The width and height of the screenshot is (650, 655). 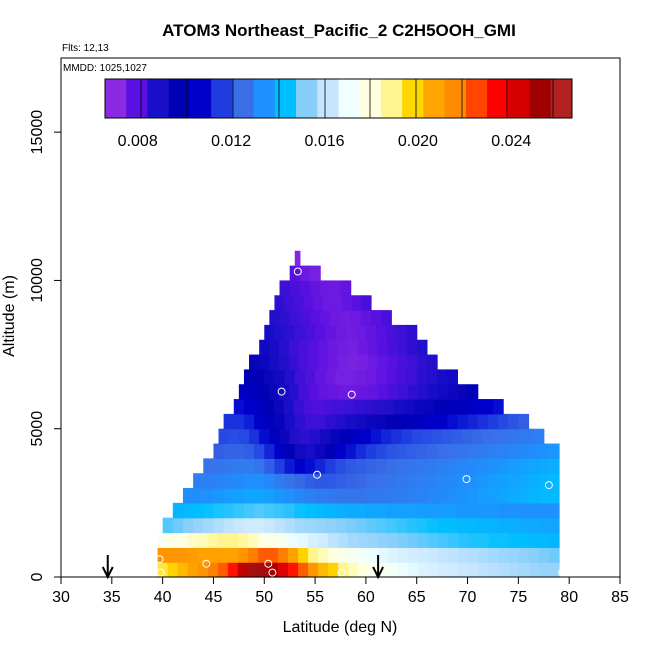 I want to click on x-tick-label: 75, so click(x=519, y=597).